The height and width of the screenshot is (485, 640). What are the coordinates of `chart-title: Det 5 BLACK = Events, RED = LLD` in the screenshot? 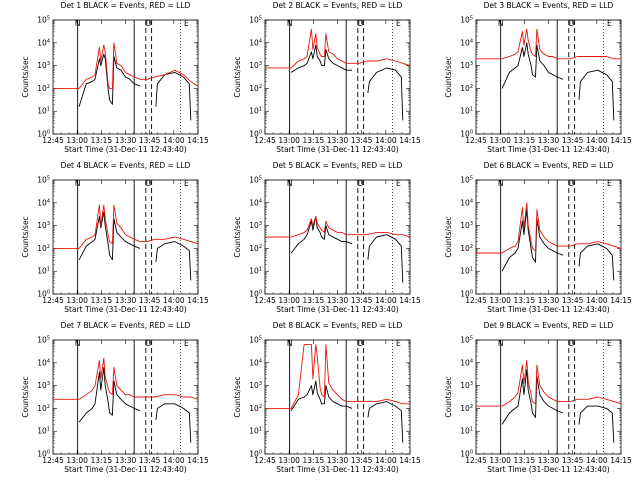 It's located at (338, 165).